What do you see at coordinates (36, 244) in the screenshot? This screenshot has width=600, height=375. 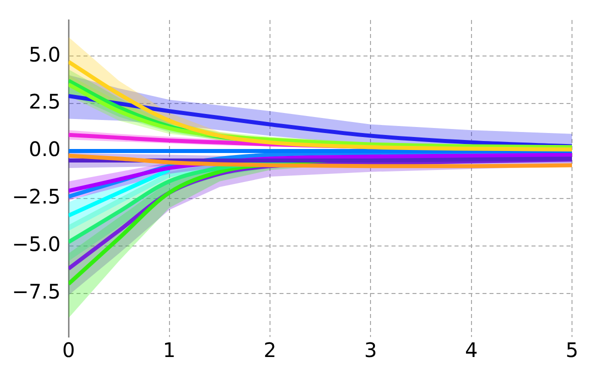 I see `y-tick-label: −5.0` at bounding box center [36, 244].